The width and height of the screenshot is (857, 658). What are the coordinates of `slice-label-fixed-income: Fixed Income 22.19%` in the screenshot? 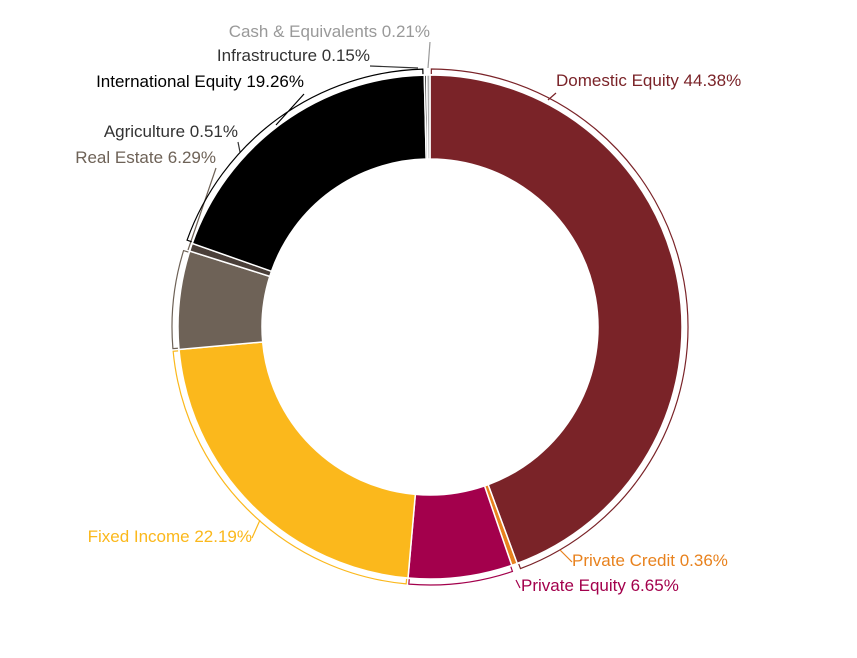 It's located at (170, 536).